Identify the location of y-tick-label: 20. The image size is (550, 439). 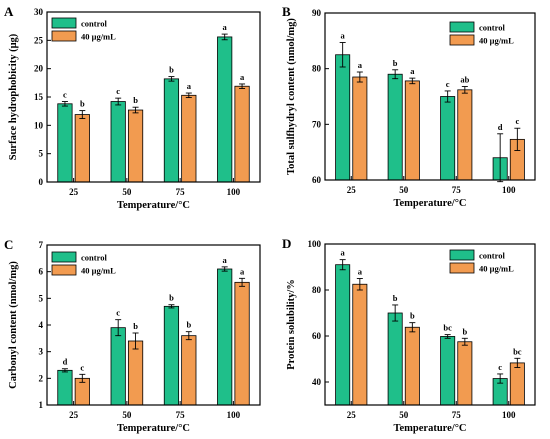
(39, 69).